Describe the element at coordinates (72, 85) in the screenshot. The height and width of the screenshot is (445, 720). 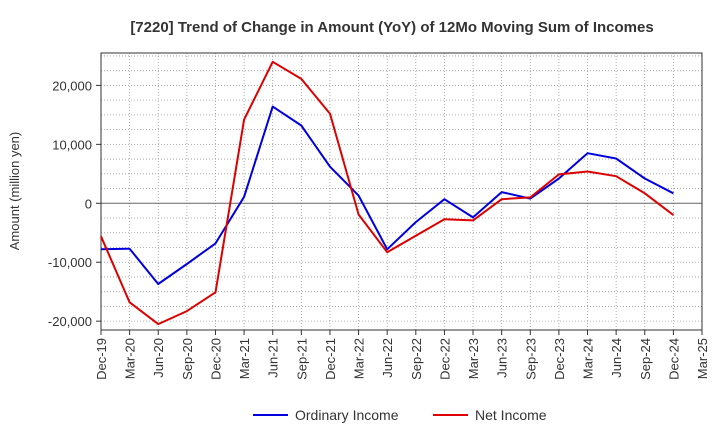
I see `y-tick-label: 20,000` at that location.